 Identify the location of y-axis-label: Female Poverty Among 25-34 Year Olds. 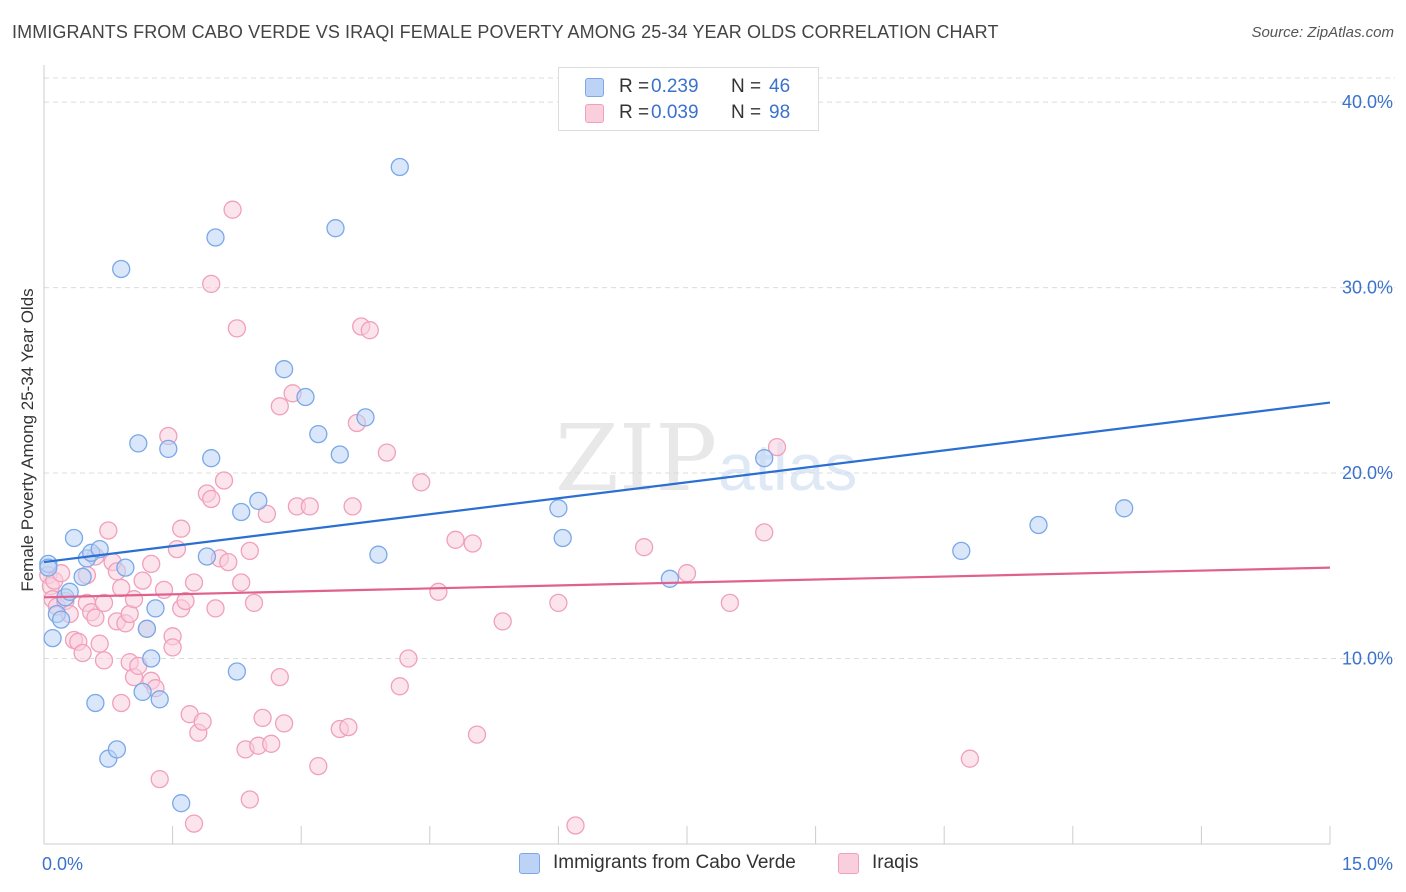
(27, 440).